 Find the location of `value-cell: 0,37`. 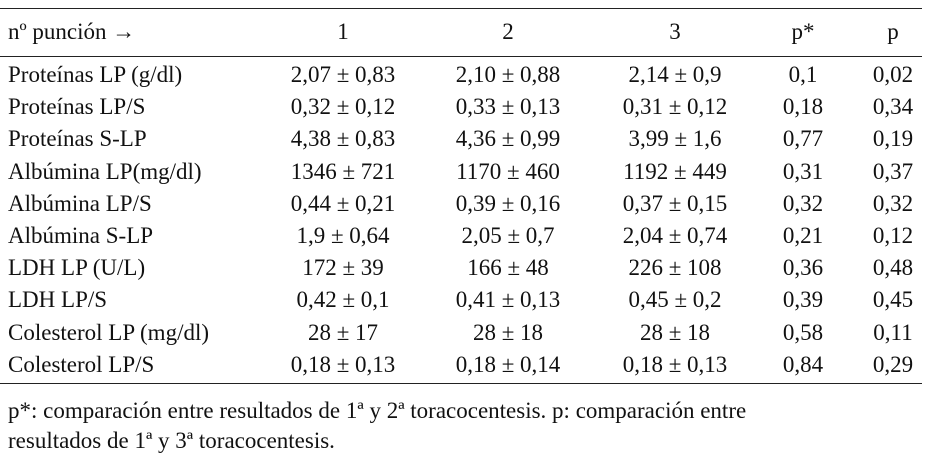

value-cell: 0,37 is located at coordinates (893, 171).